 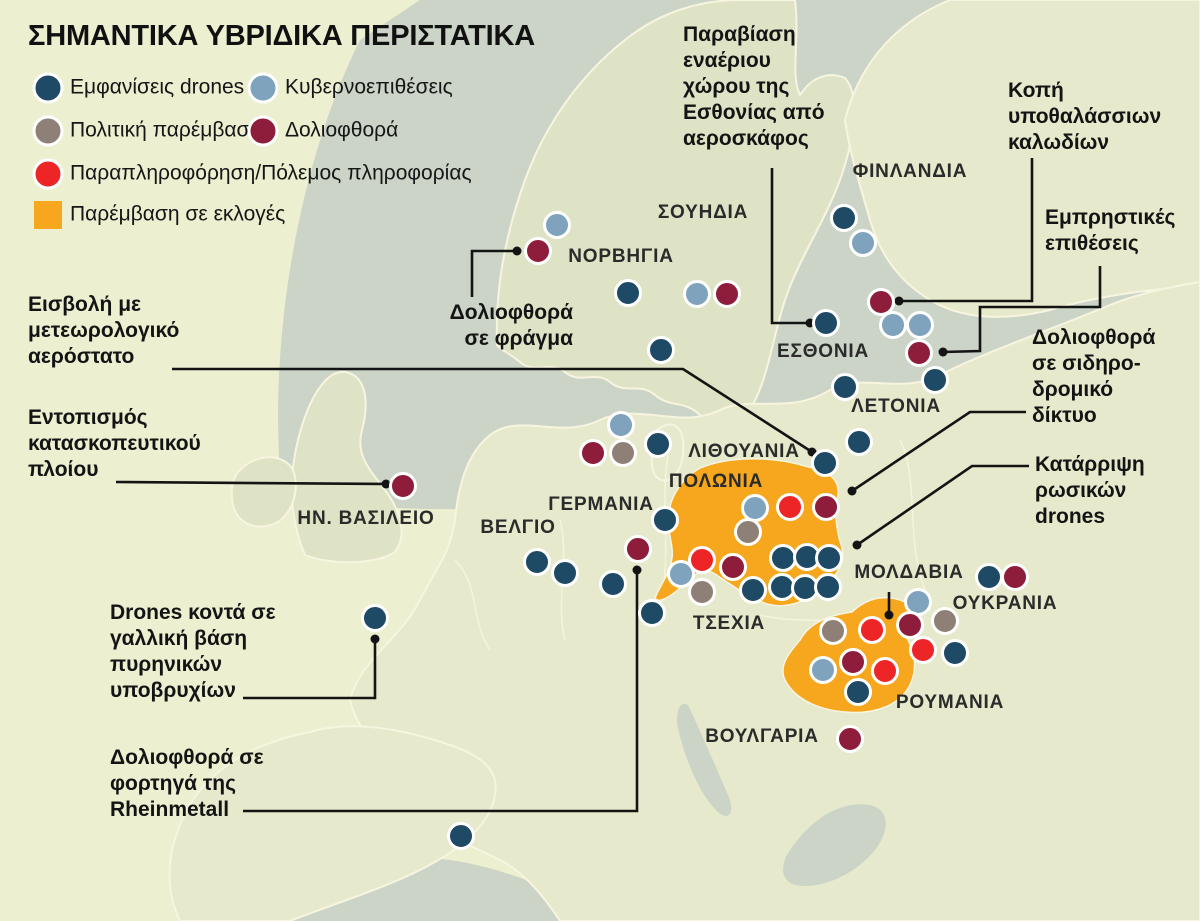 I want to click on annotation-line: Εμπρηστικές, so click(x=1110, y=217).